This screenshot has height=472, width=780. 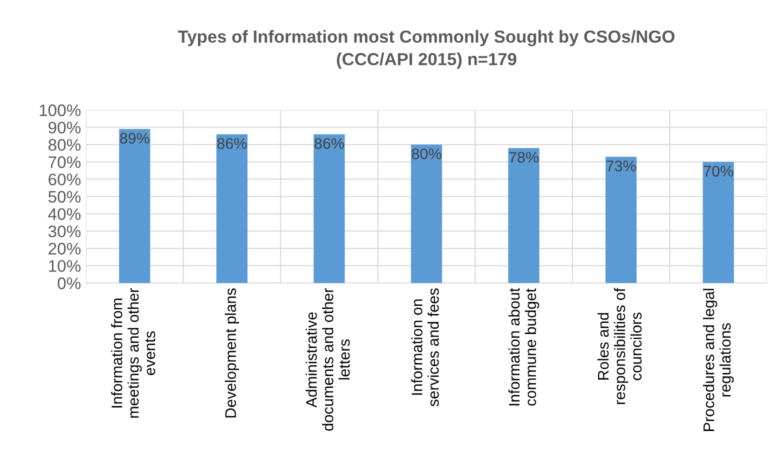 What do you see at coordinates (64, 128) in the screenshot?
I see `y-tick-label: 90%` at bounding box center [64, 128].